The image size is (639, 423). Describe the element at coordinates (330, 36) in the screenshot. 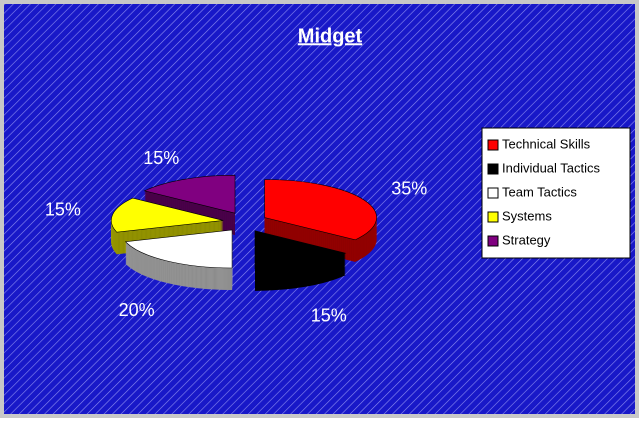

I see `chart-title: Midget` at that location.